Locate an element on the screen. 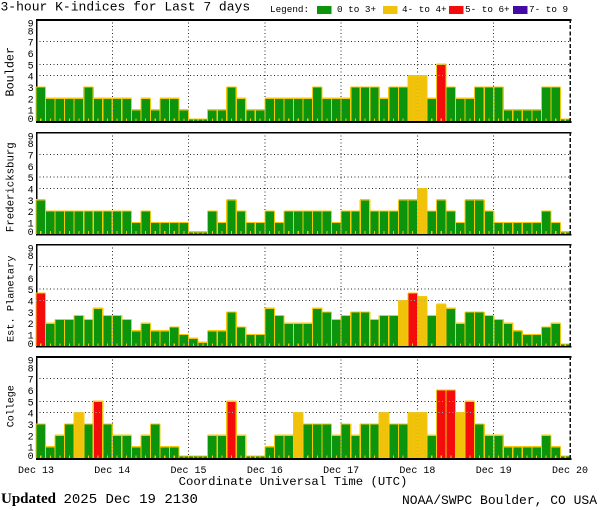 The image size is (600, 510). svg-text: Dec 13 is located at coordinates (36, 471).